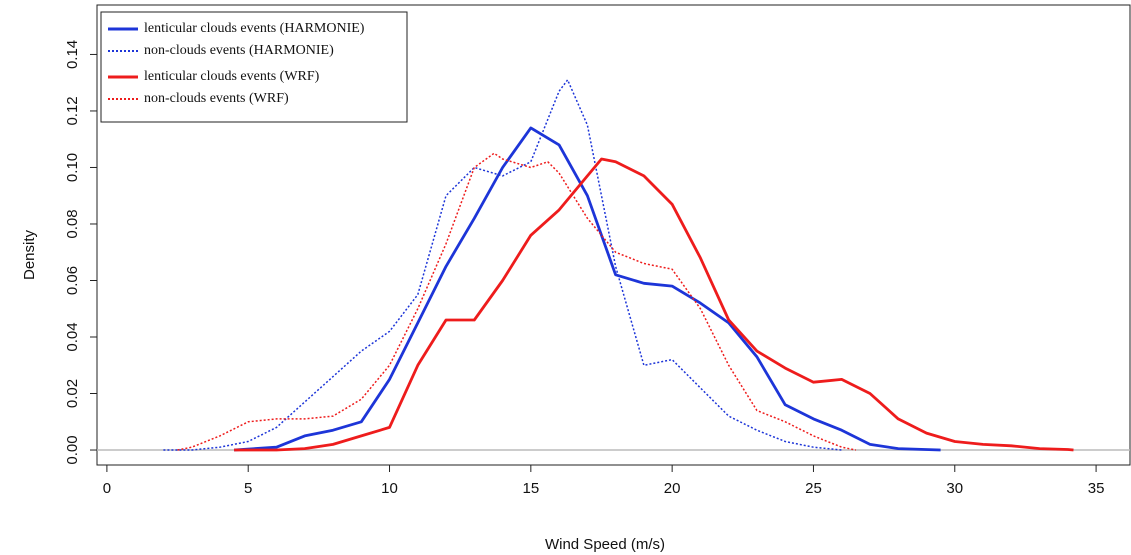 The width and height of the screenshot is (1131, 555). Describe the element at coordinates (239, 50) in the screenshot. I see `legend-label: non-clouds events (HARMONIE)` at that location.